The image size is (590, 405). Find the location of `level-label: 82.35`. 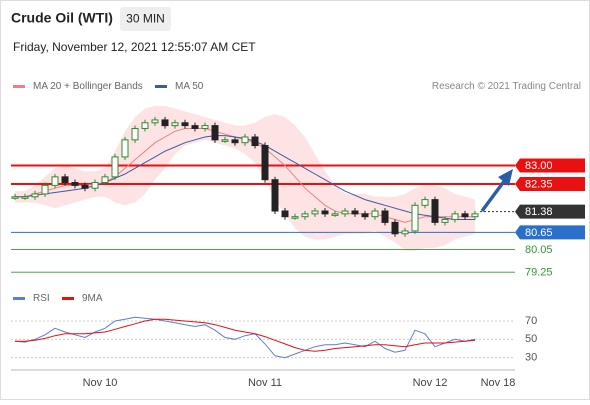

level-label: 82.35 is located at coordinates (539, 184).